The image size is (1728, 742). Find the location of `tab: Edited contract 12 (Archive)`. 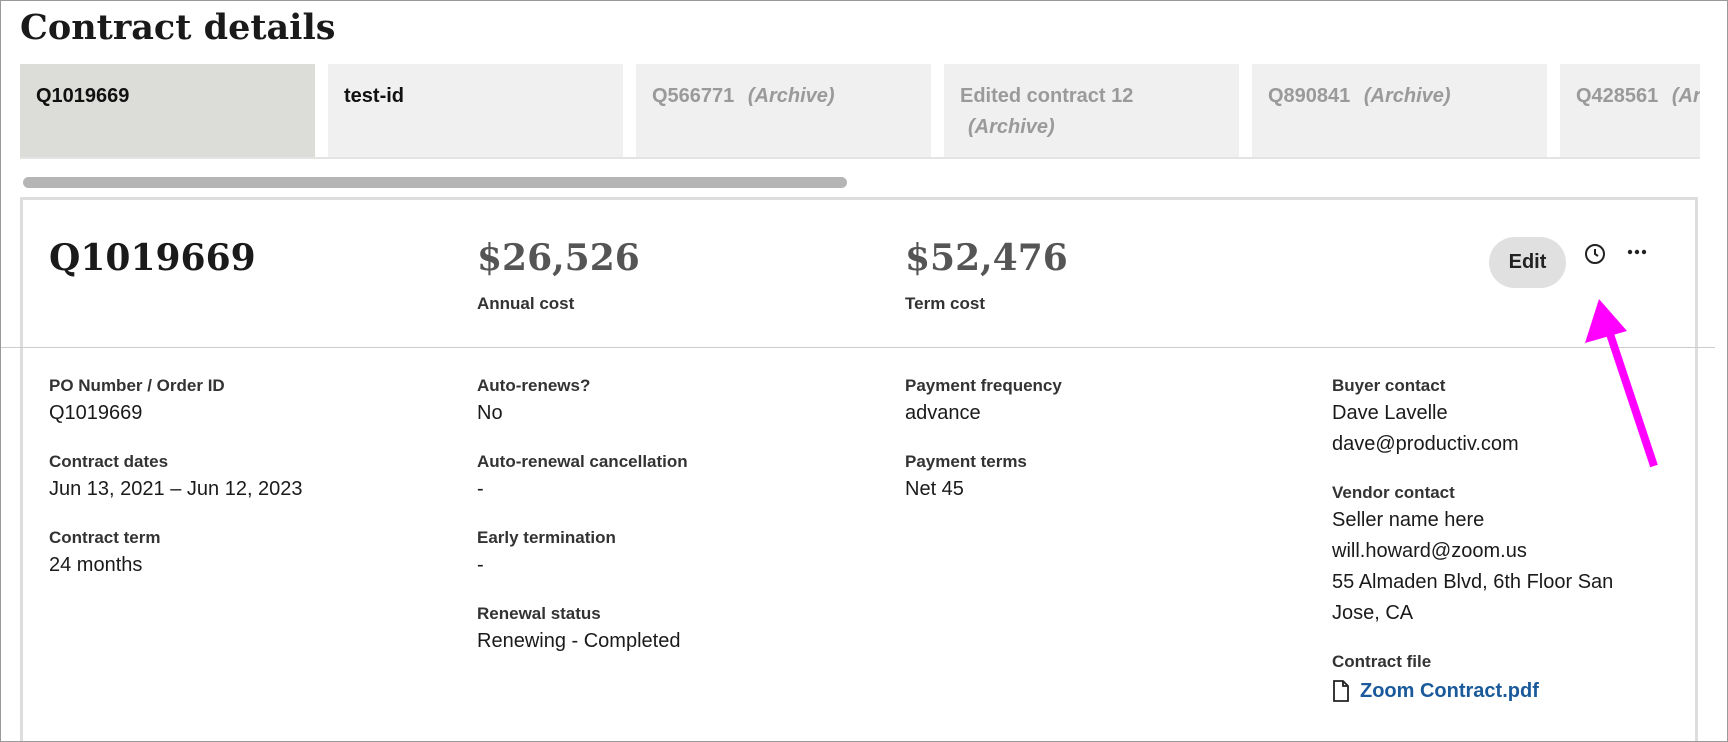

tab: Edited contract 12 (Archive) is located at coordinates (1091, 110).